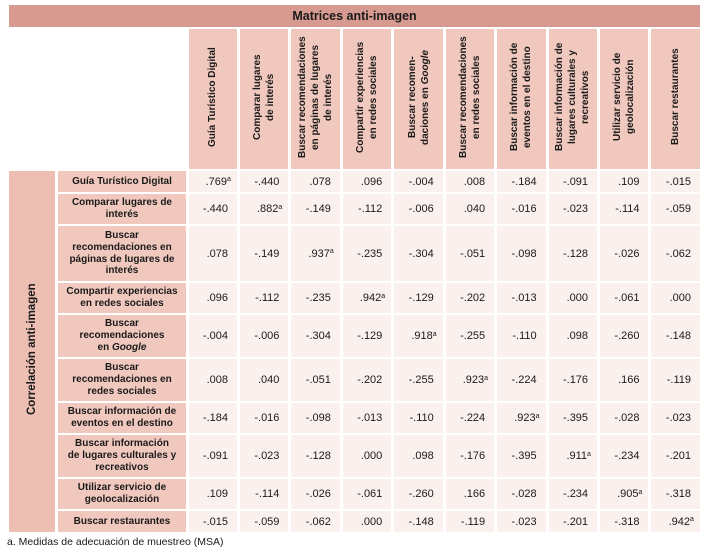 This screenshot has width=709, height=550. What do you see at coordinates (624, 181) in the screenshot?
I see `matrix-cell: .109` at bounding box center [624, 181].